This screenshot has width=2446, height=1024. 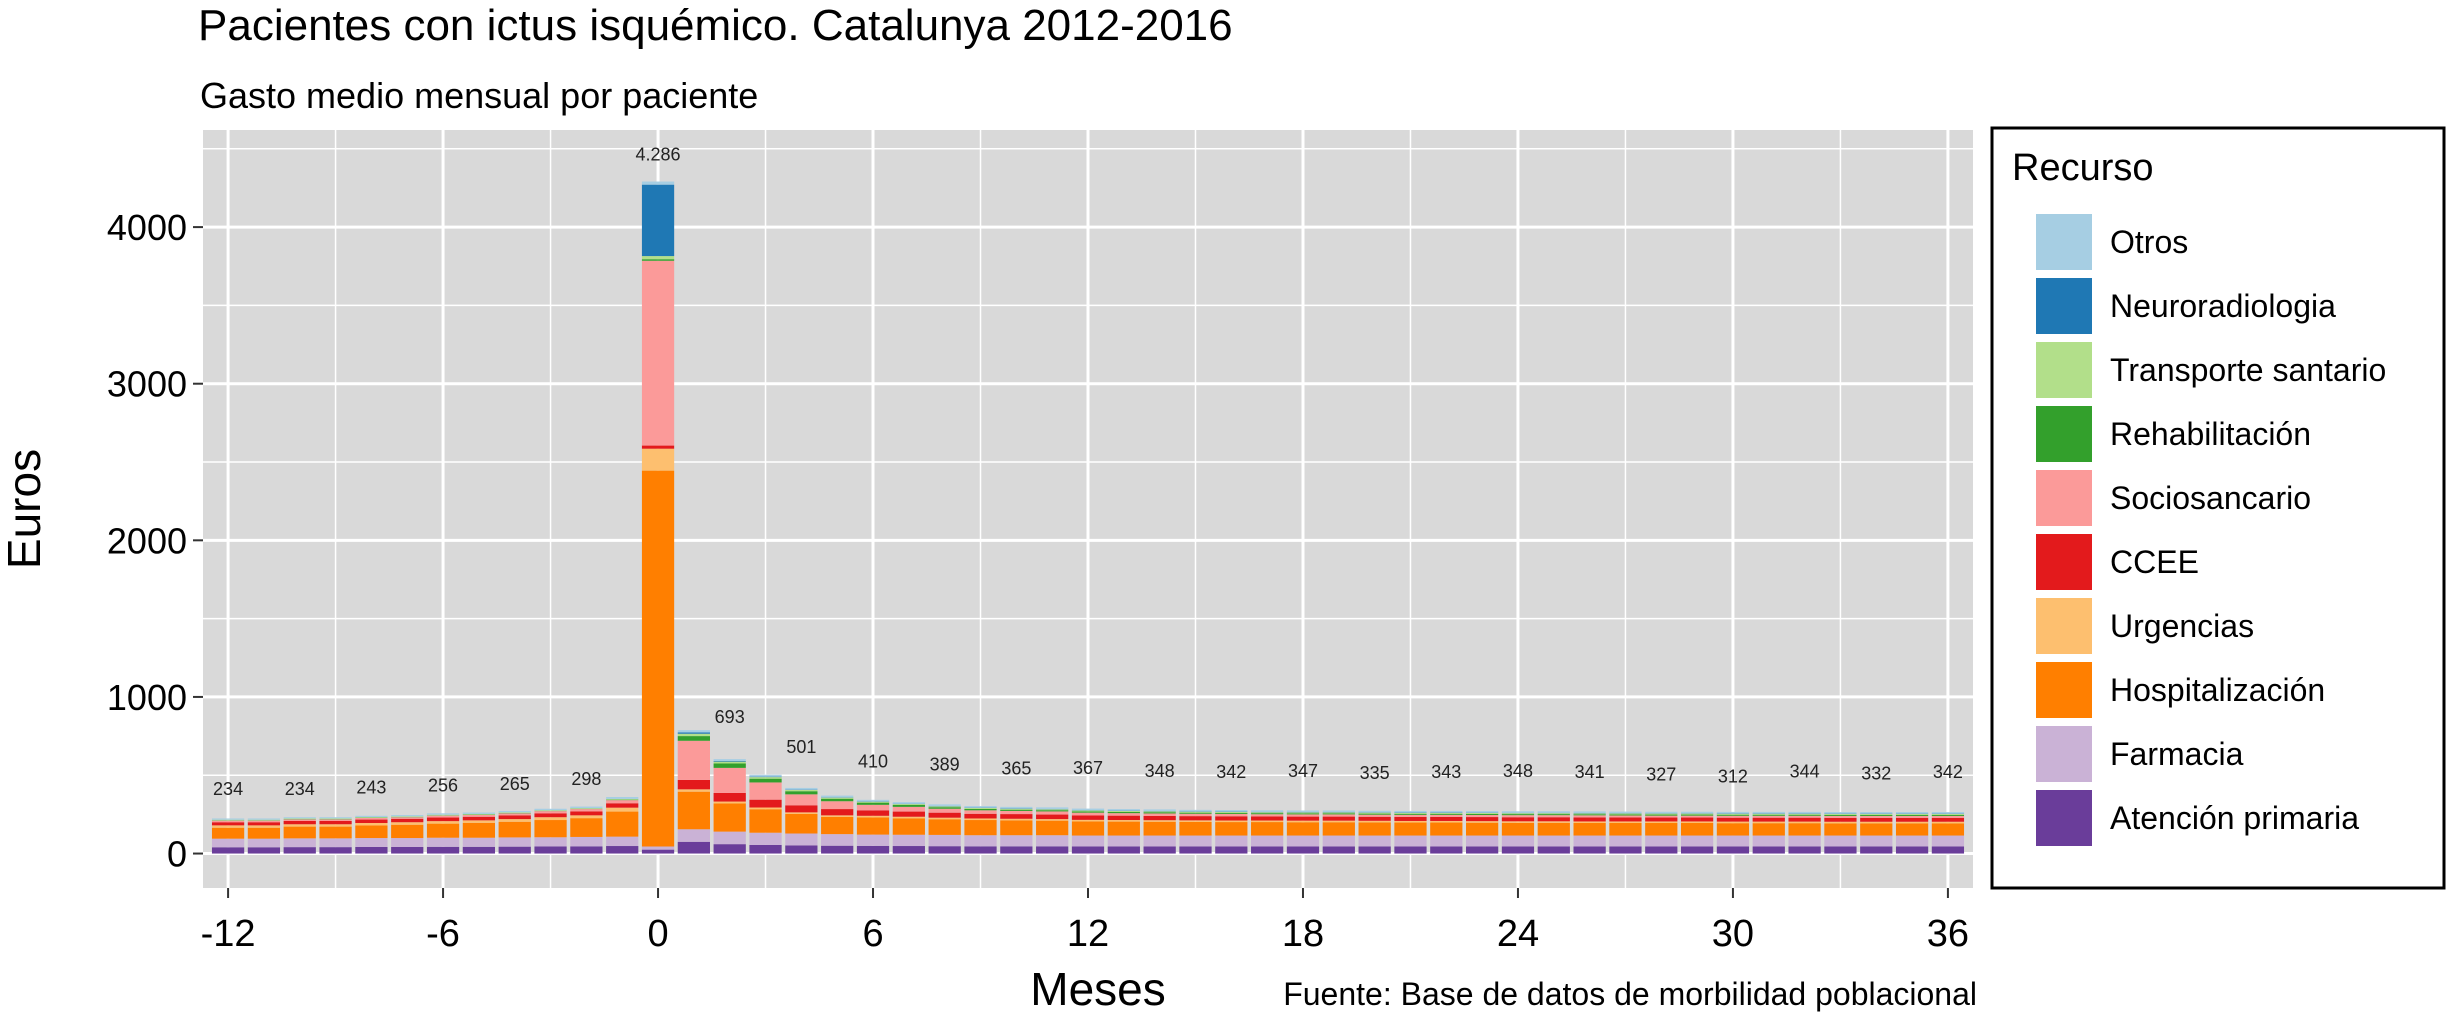 I want to click on y-tick-label: 1000, so click(x=147, y=697).